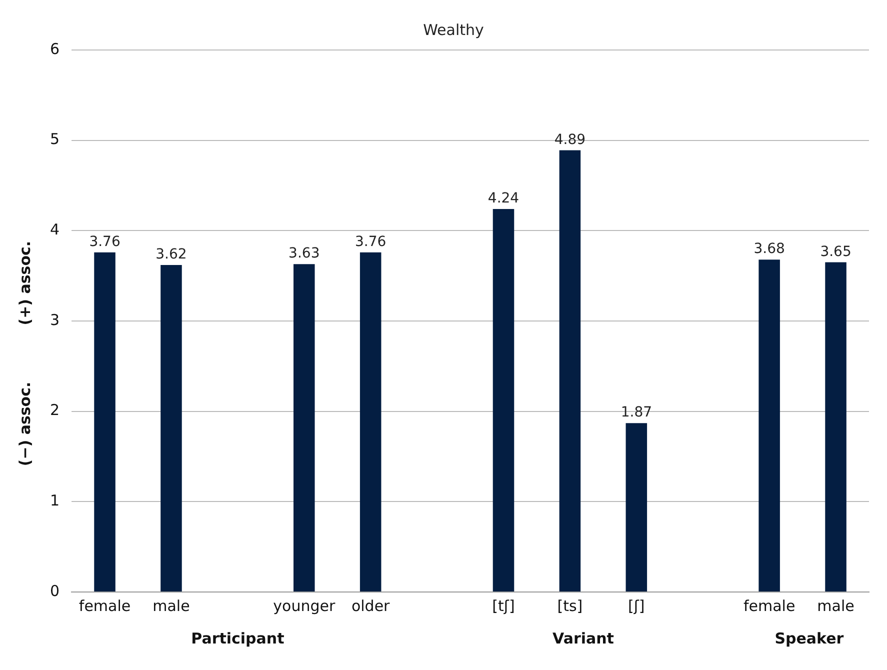 The image size is (887, 670). Describe the element at coordinates (171, 254) in the screenshot. I see `data-label: 3.62` at that location.